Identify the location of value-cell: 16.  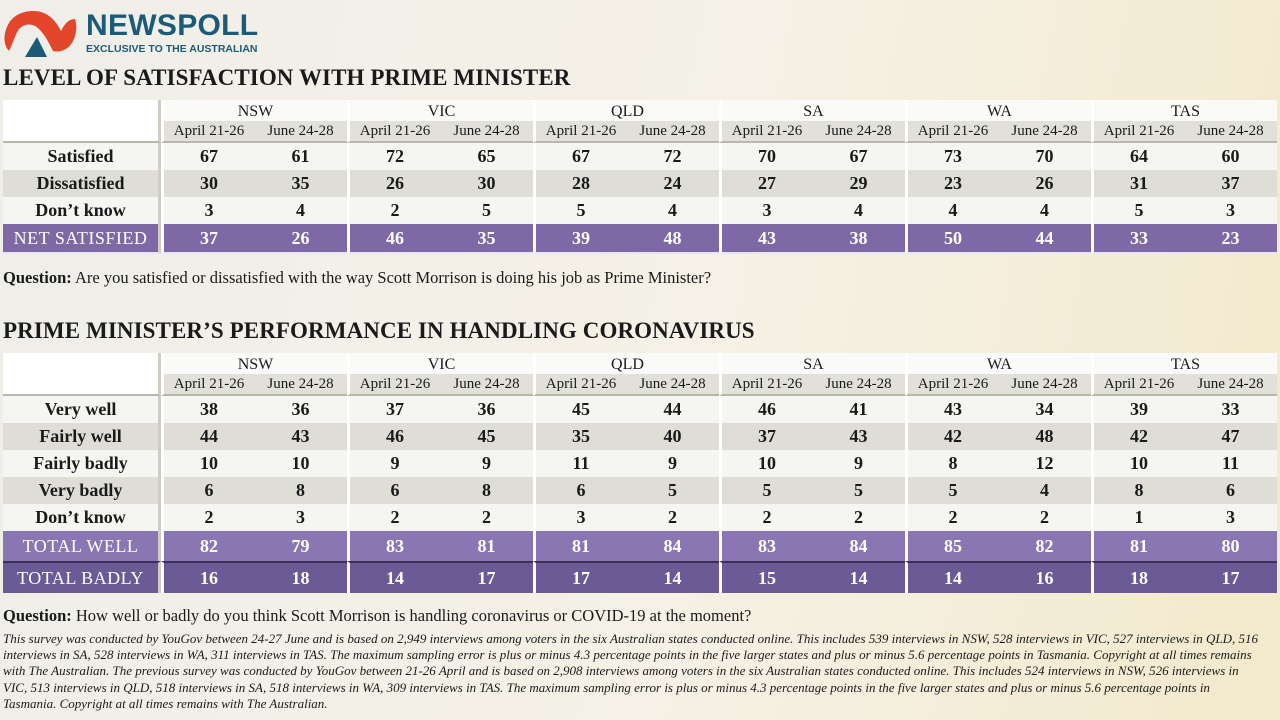
(207, 577).